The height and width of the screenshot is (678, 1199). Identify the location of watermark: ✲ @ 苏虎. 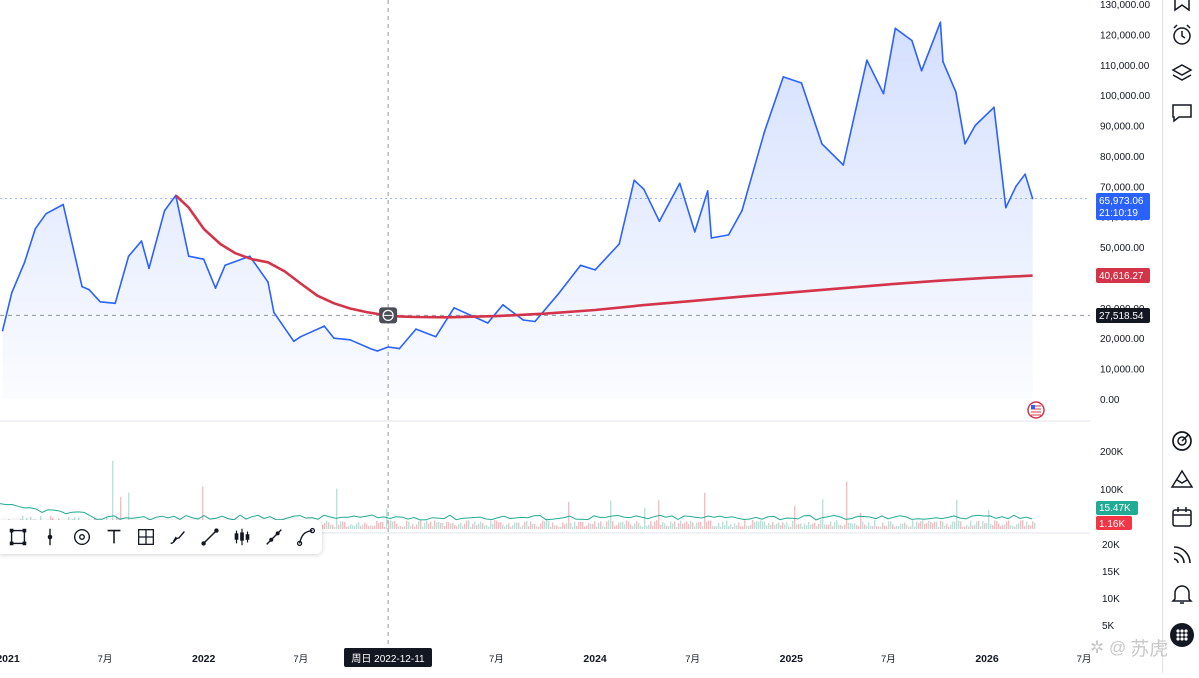
(1129, 647).